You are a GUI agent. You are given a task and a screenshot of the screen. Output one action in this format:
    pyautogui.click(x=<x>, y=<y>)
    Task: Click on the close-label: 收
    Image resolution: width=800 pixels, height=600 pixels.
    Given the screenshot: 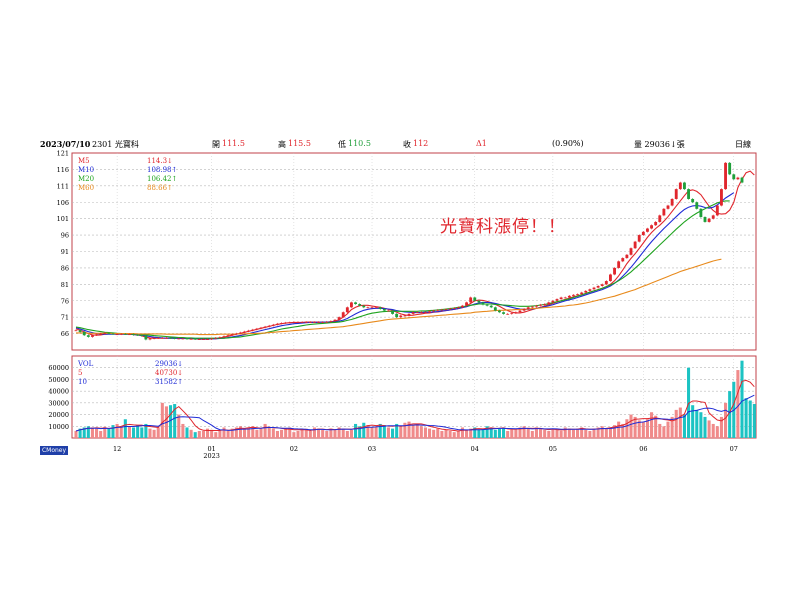 What is the action you would take?
    pyautogui.click(x=407, y=144)
    